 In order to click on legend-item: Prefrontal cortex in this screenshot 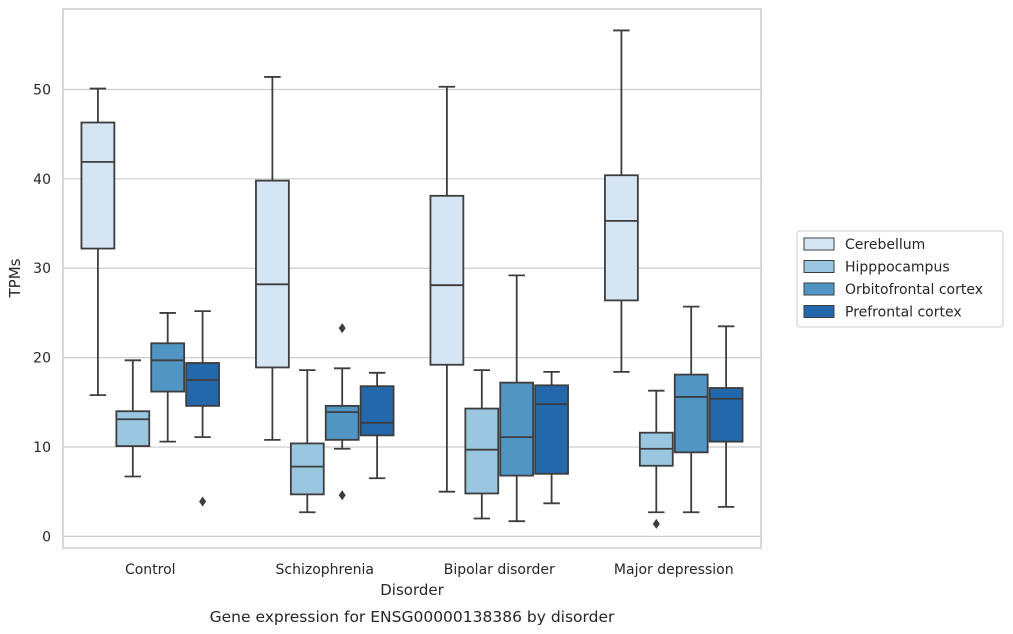, I will do `click(882, 313)`.